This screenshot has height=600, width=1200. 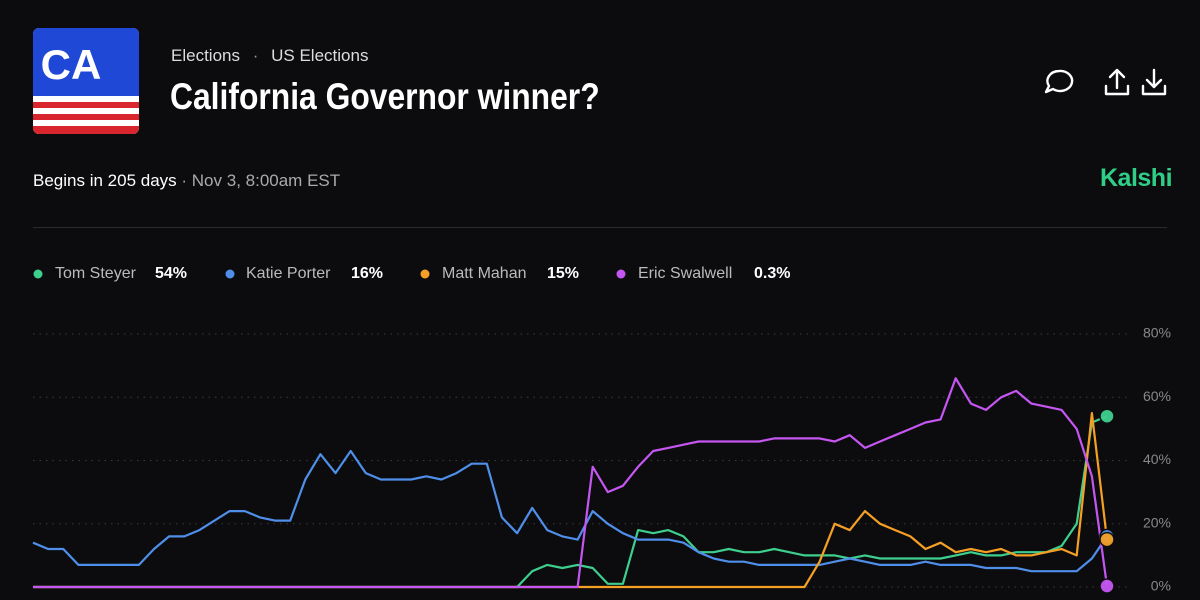 I want to click on logo-text: CA, so click(x=71, y=64).